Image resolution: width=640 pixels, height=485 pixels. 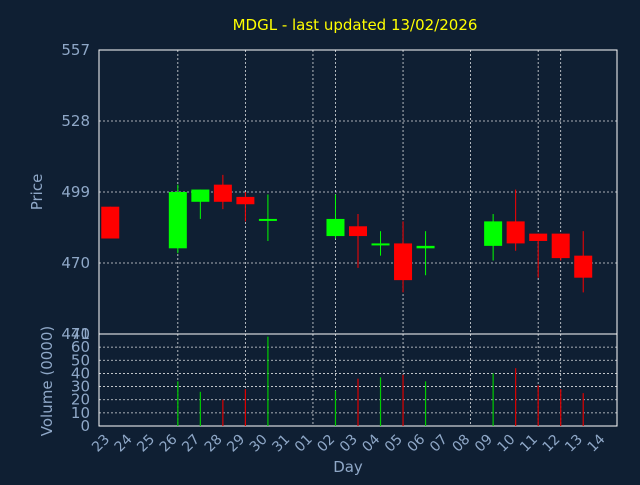 What do you see at coordinates (75, 50) in the screenshot?
I see `price-tick-label: 557` at bounding box center [75, 50].